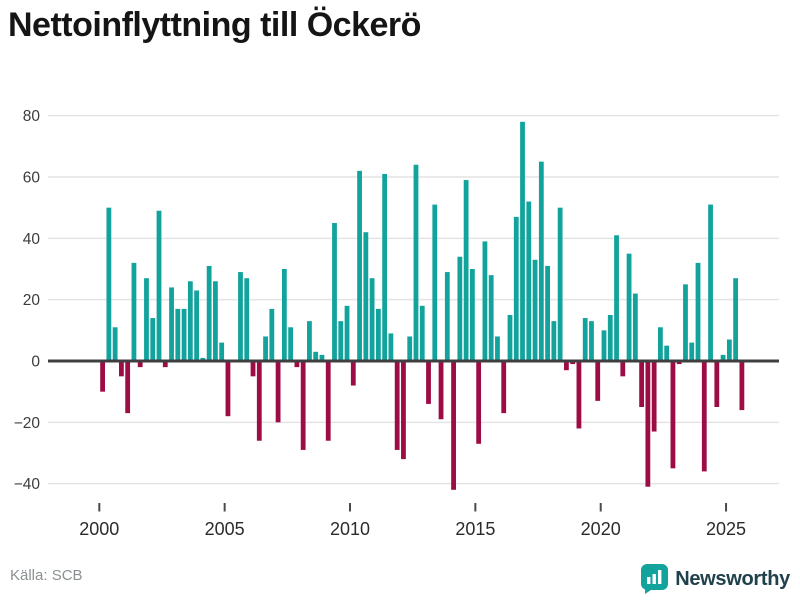 The image size is (800, 600). I want to click on newsworthy-logo: Newsworthy, so click(715, 579).